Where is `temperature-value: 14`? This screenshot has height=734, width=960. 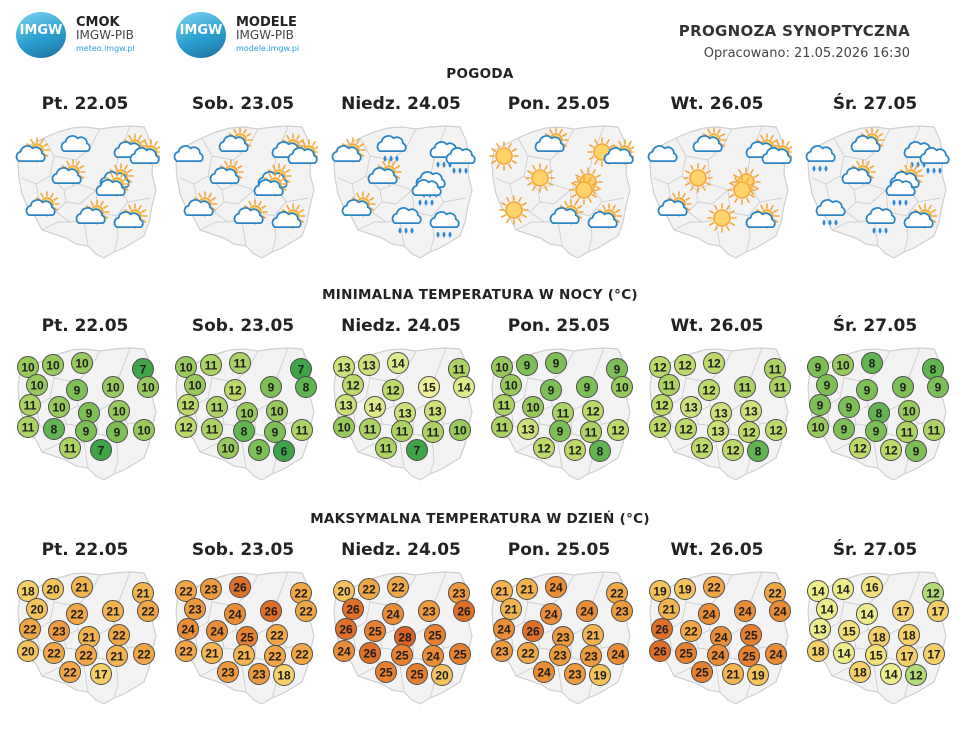 temperature-value: 14 is located at coordinates (891, 674).